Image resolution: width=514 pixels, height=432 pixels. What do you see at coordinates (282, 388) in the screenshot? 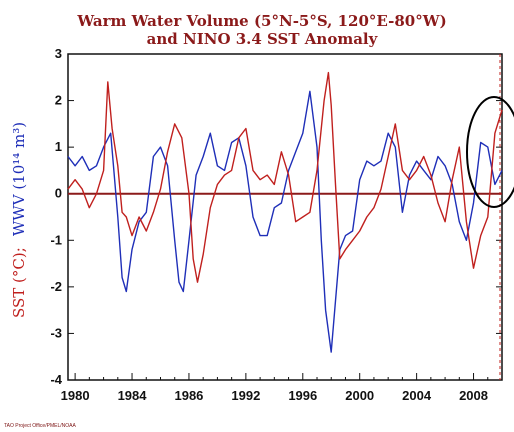
I see `x-axis: 1980 1984 1986 1992 1996 2000 2004 2008` at bounding box center [282, 388].